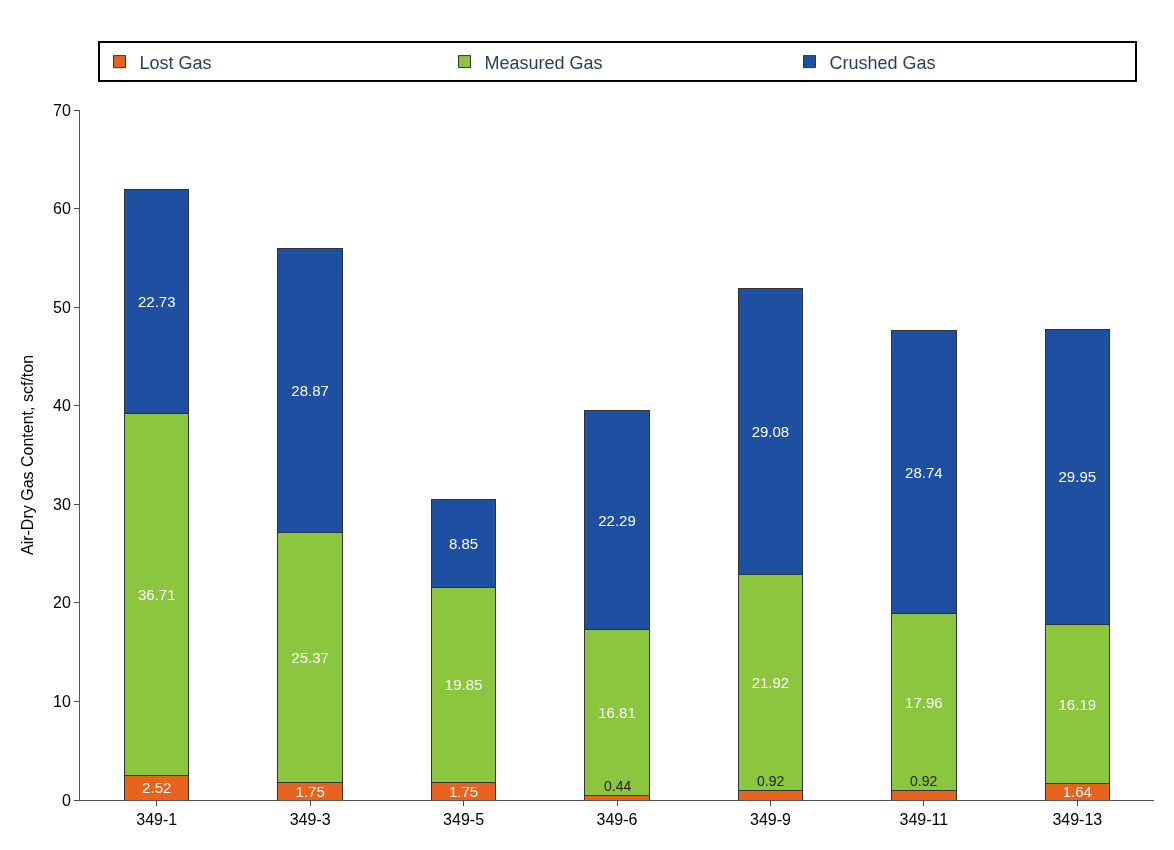 The image size is (1174, 850). I want to click on data-label: 2.52, so click(157, 788).